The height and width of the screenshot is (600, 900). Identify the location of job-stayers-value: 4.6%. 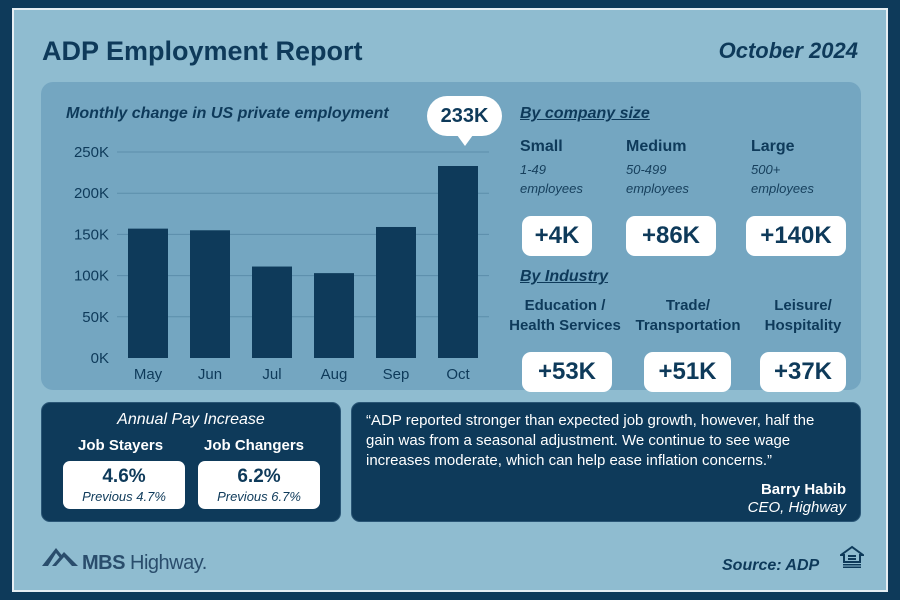
(124, 476).